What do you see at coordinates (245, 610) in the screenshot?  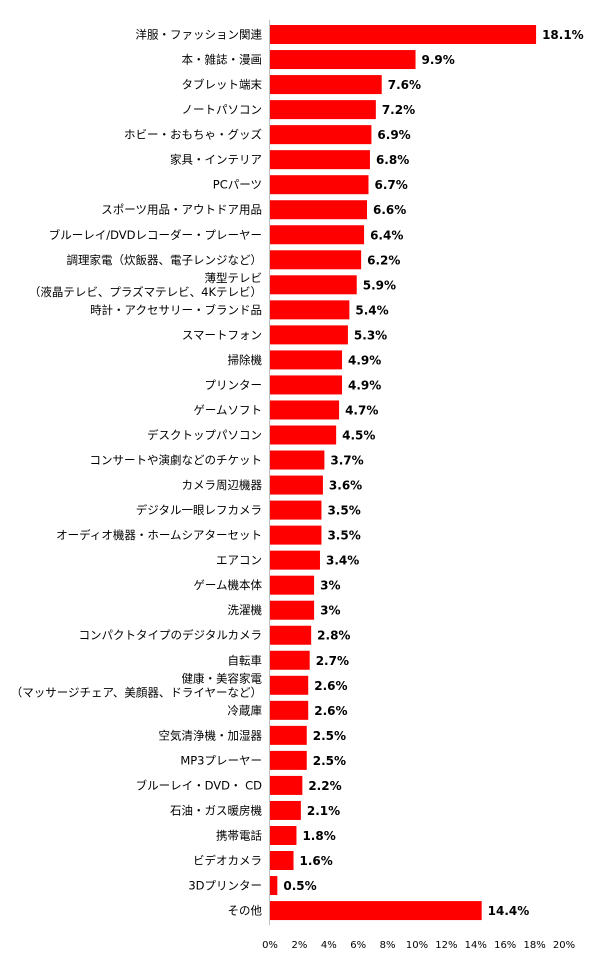 I see `category-label: 洗濯機` at bounding box center [245, 610].